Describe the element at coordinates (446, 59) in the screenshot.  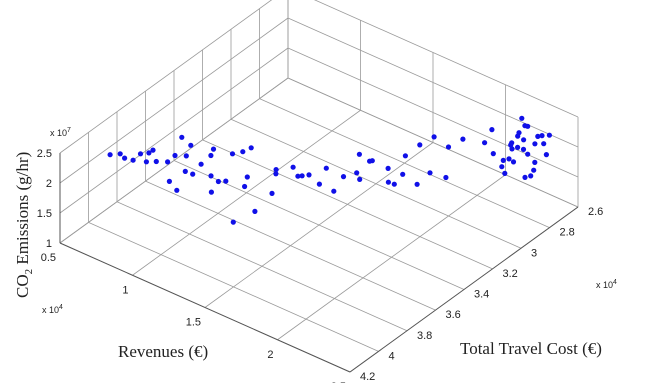
I see `side-wall-grid-line` at that location.